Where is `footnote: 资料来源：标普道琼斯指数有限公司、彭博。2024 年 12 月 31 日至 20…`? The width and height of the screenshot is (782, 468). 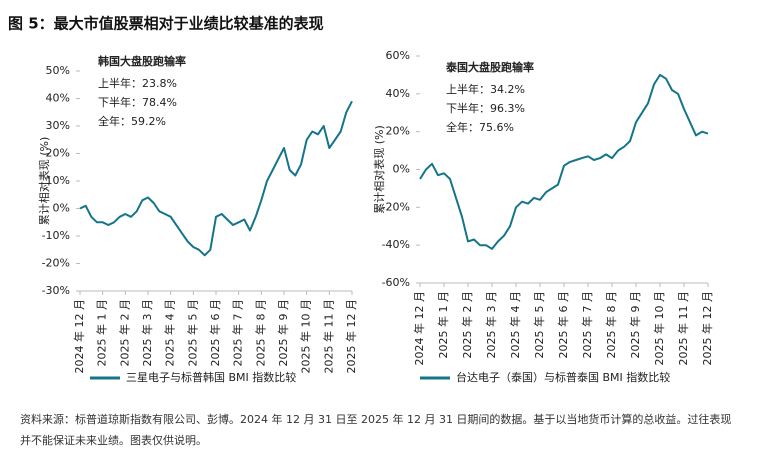
footnote: 资料来源：标普道琼斯指数有限公司、彭博。2024 年 12 月 31 日至 20… is located at coordinates (375, 419).